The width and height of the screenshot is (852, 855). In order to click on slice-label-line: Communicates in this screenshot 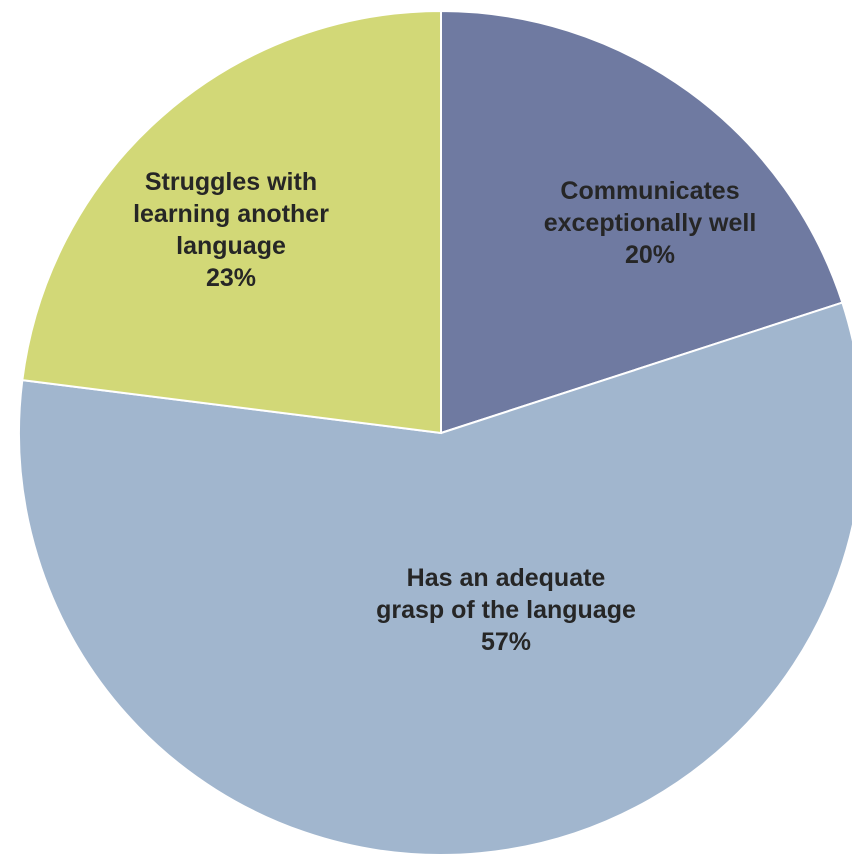, I will do `click(649, 191)`.